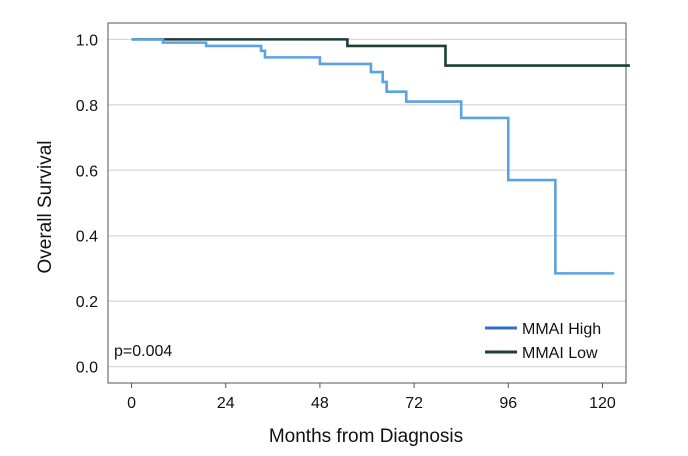 The height and width of the screenshot is (456, 688). I want to click on x-tick-label: 0, so click(131, 403).